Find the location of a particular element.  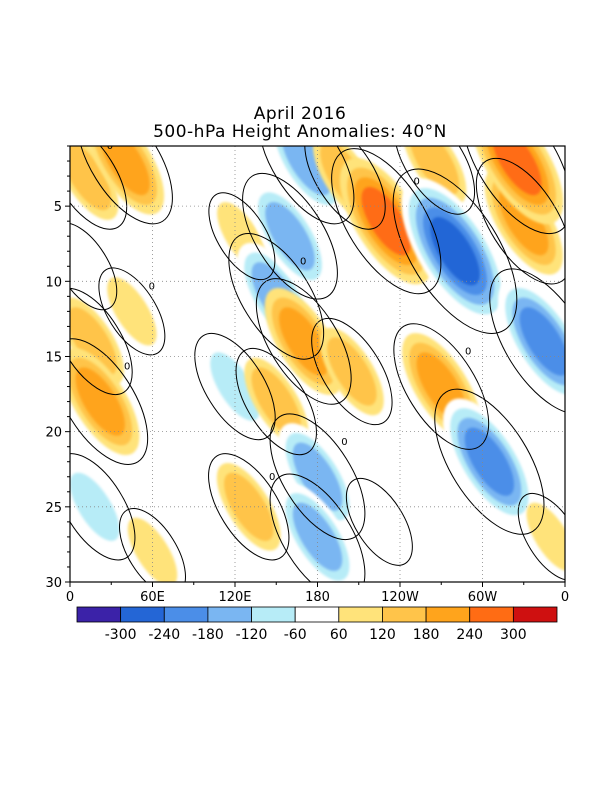

zero-contour-label-27: 0 is located at coordinates (547, 121).